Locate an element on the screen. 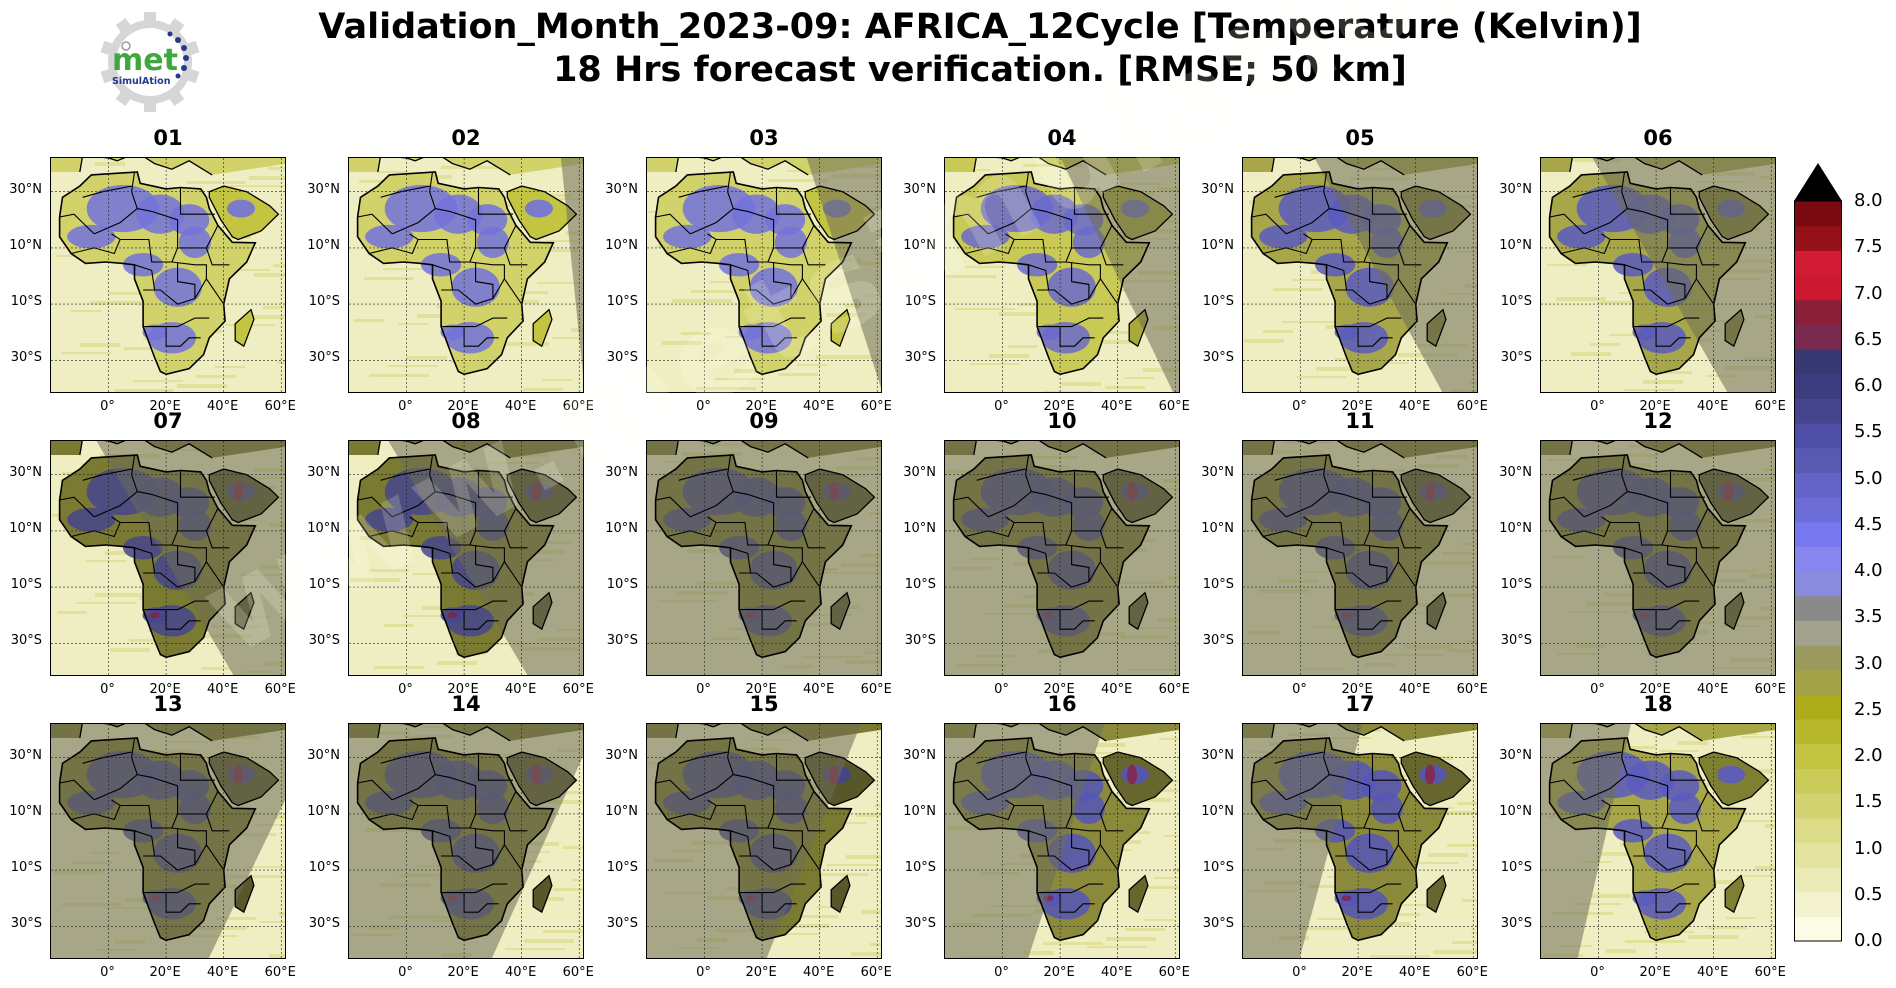 The image size is (1896, 988). longitude-tick-label: 20°E is located at coordinates (761, 972).